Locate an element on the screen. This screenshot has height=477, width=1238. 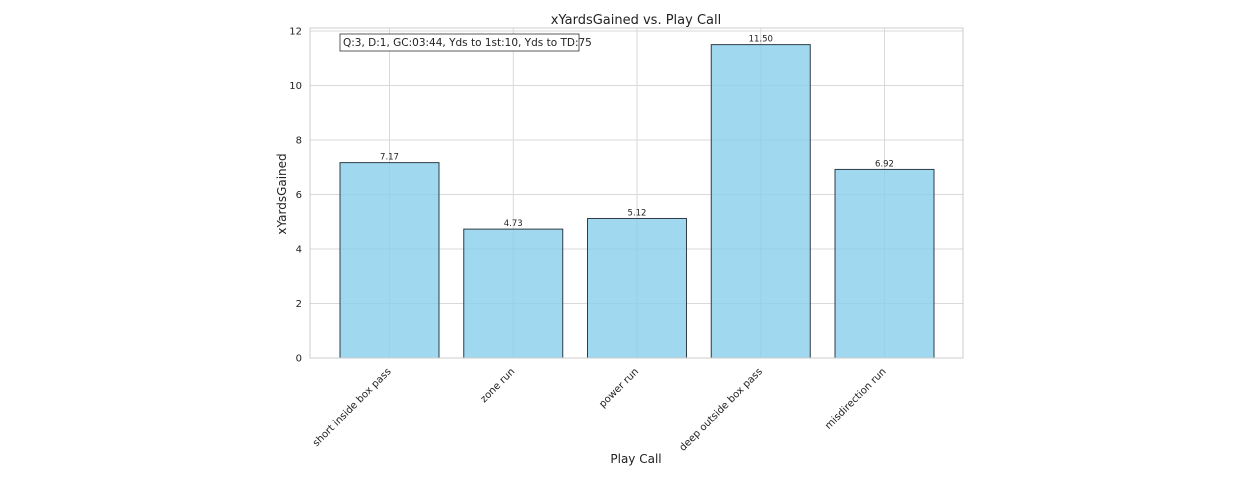
x-tick-label: short inside box pass is located at coordinates (352, 407).